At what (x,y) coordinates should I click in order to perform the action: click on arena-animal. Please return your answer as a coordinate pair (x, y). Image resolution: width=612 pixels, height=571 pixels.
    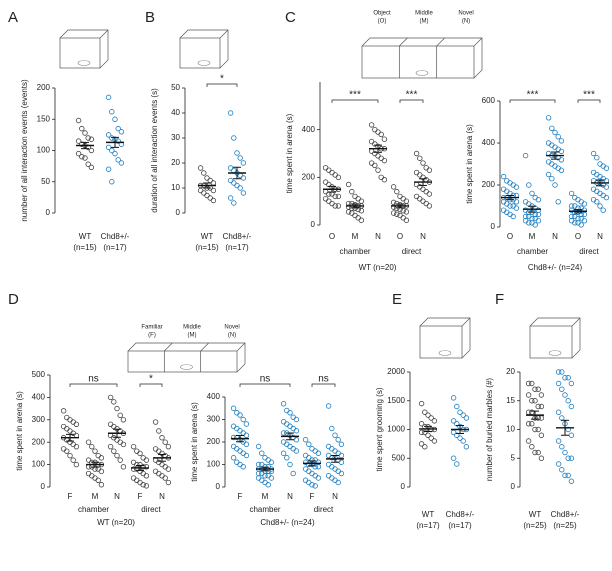
    Looking at the image, I should click on (84, 63).